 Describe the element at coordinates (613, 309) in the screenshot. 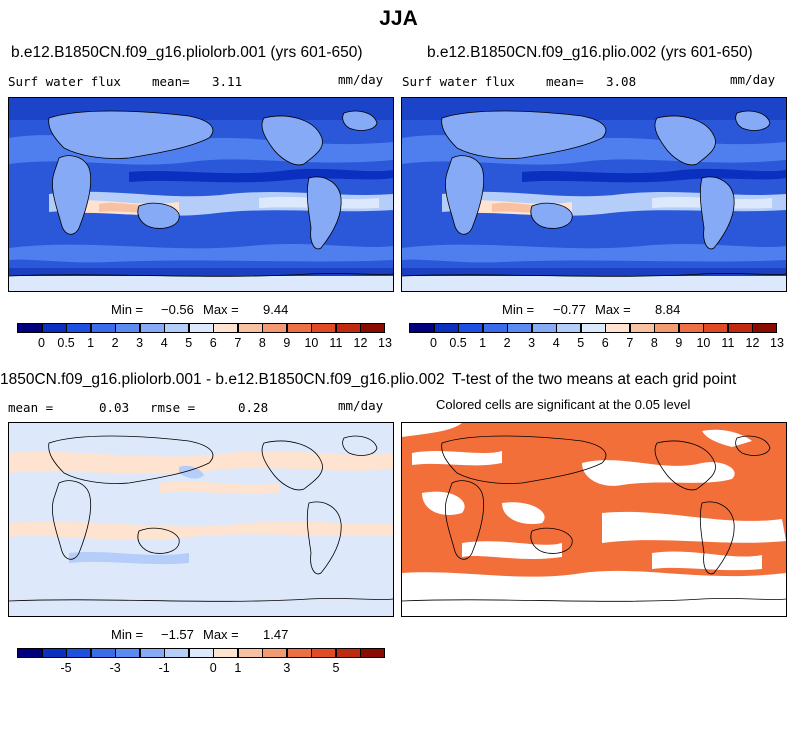

I see `panel2-max-label: Max =` at that location.